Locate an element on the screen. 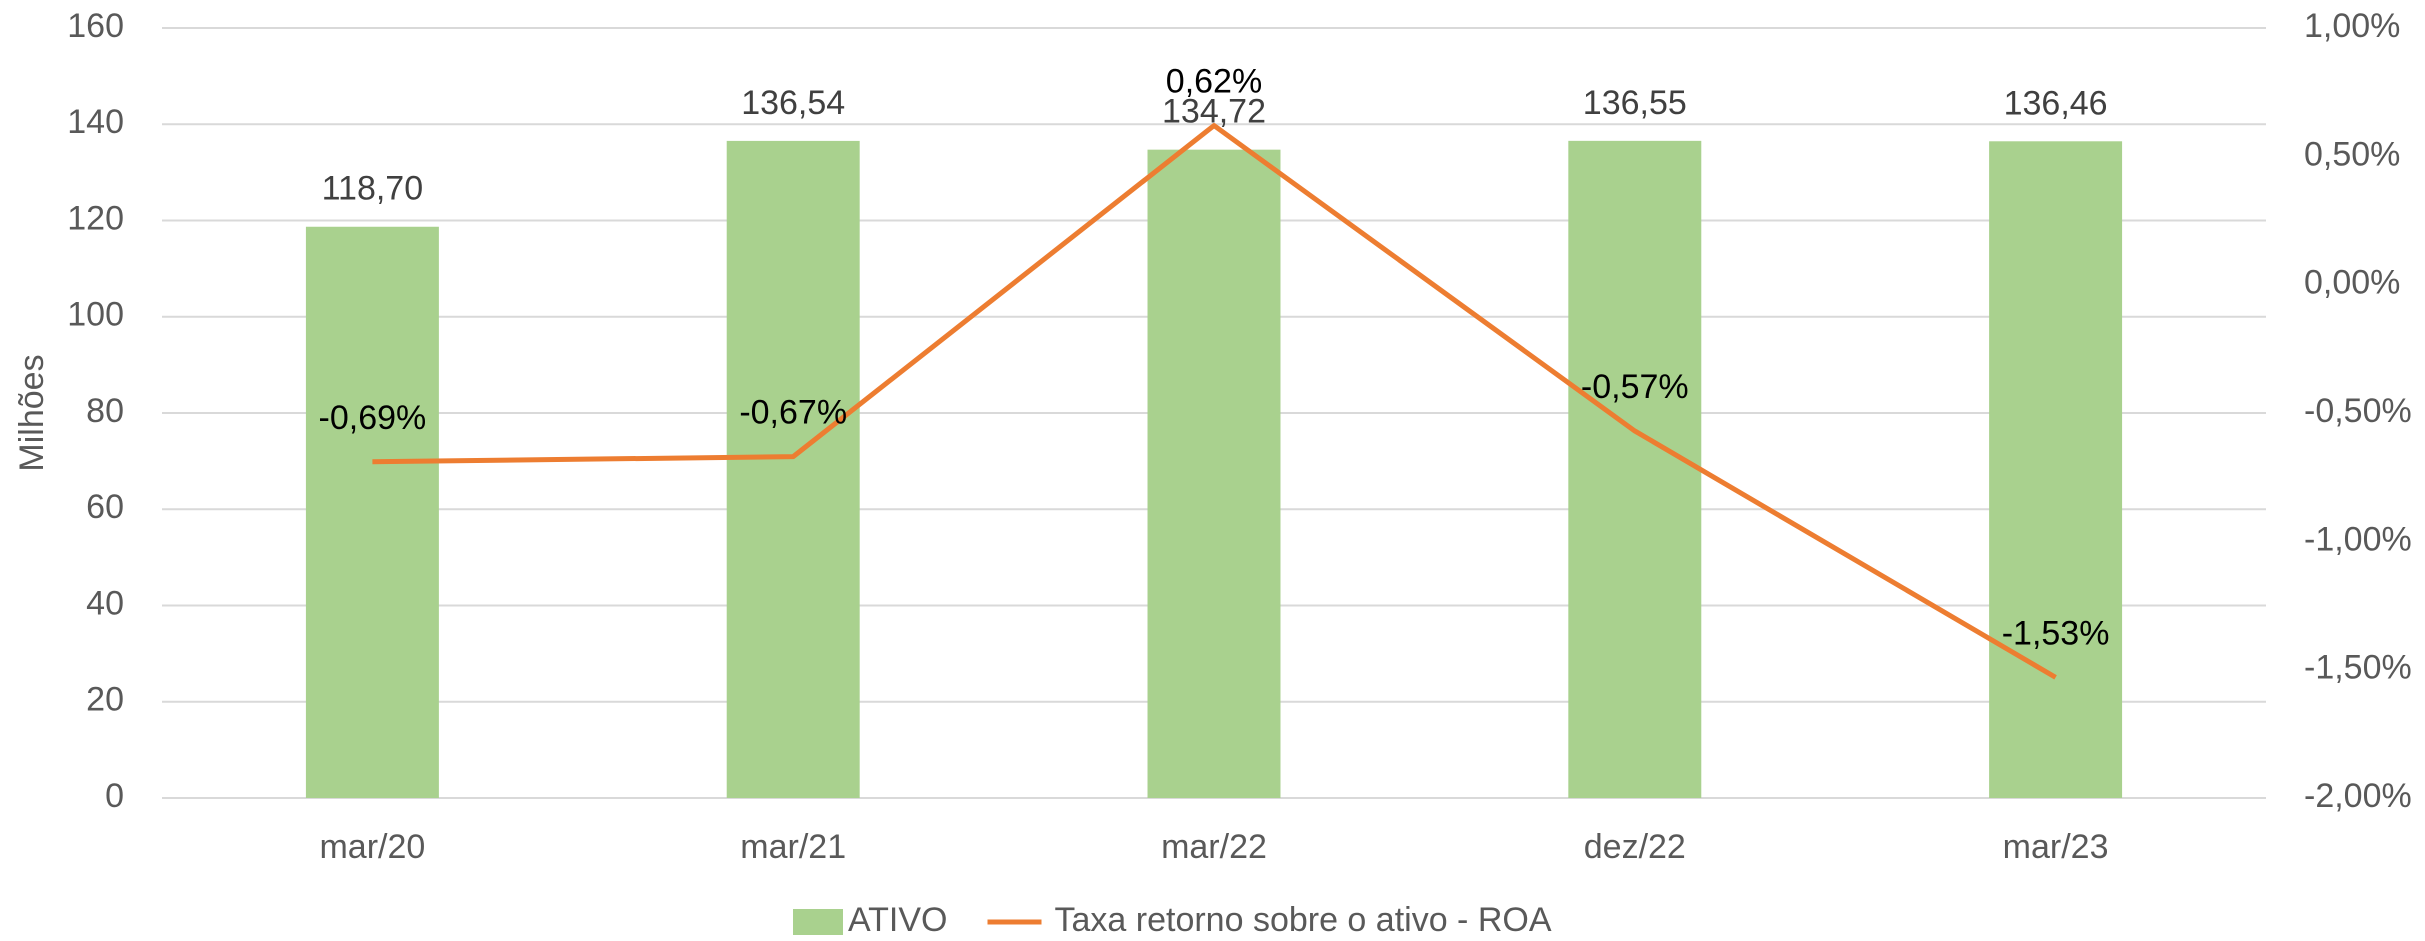  x-tick-label: dez/22 is located at coordinates (1635, 847).